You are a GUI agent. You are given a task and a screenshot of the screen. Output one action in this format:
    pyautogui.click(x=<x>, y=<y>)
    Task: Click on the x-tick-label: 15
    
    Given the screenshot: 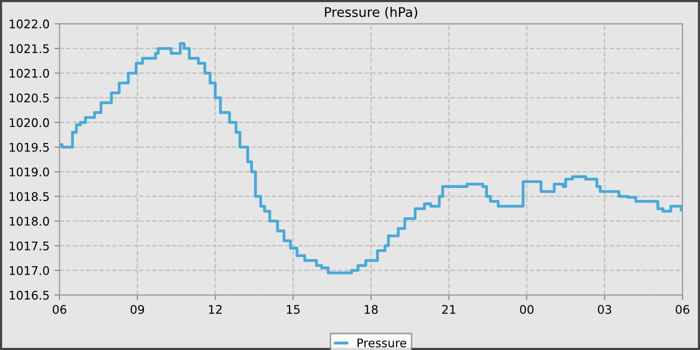 What is the action you would take?
    pyautogui.click(x=293, y=309)
    